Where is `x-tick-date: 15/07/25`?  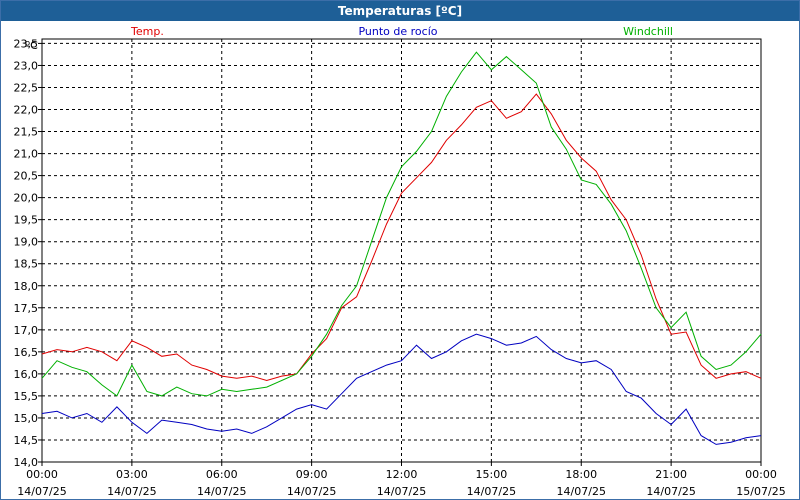
x-tick-date: 15/07/25 is located at coordinates (760, 491).